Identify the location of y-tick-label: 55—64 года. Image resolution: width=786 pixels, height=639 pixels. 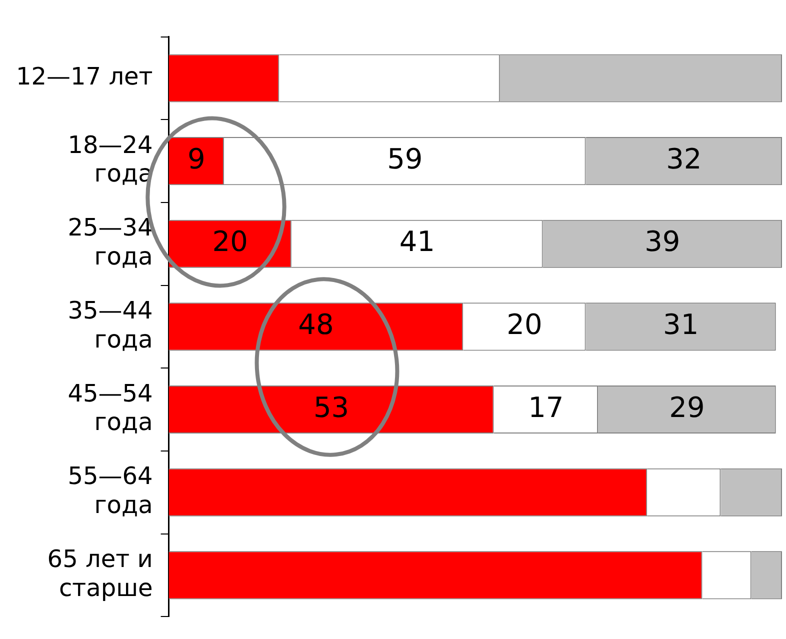
(110, 490).